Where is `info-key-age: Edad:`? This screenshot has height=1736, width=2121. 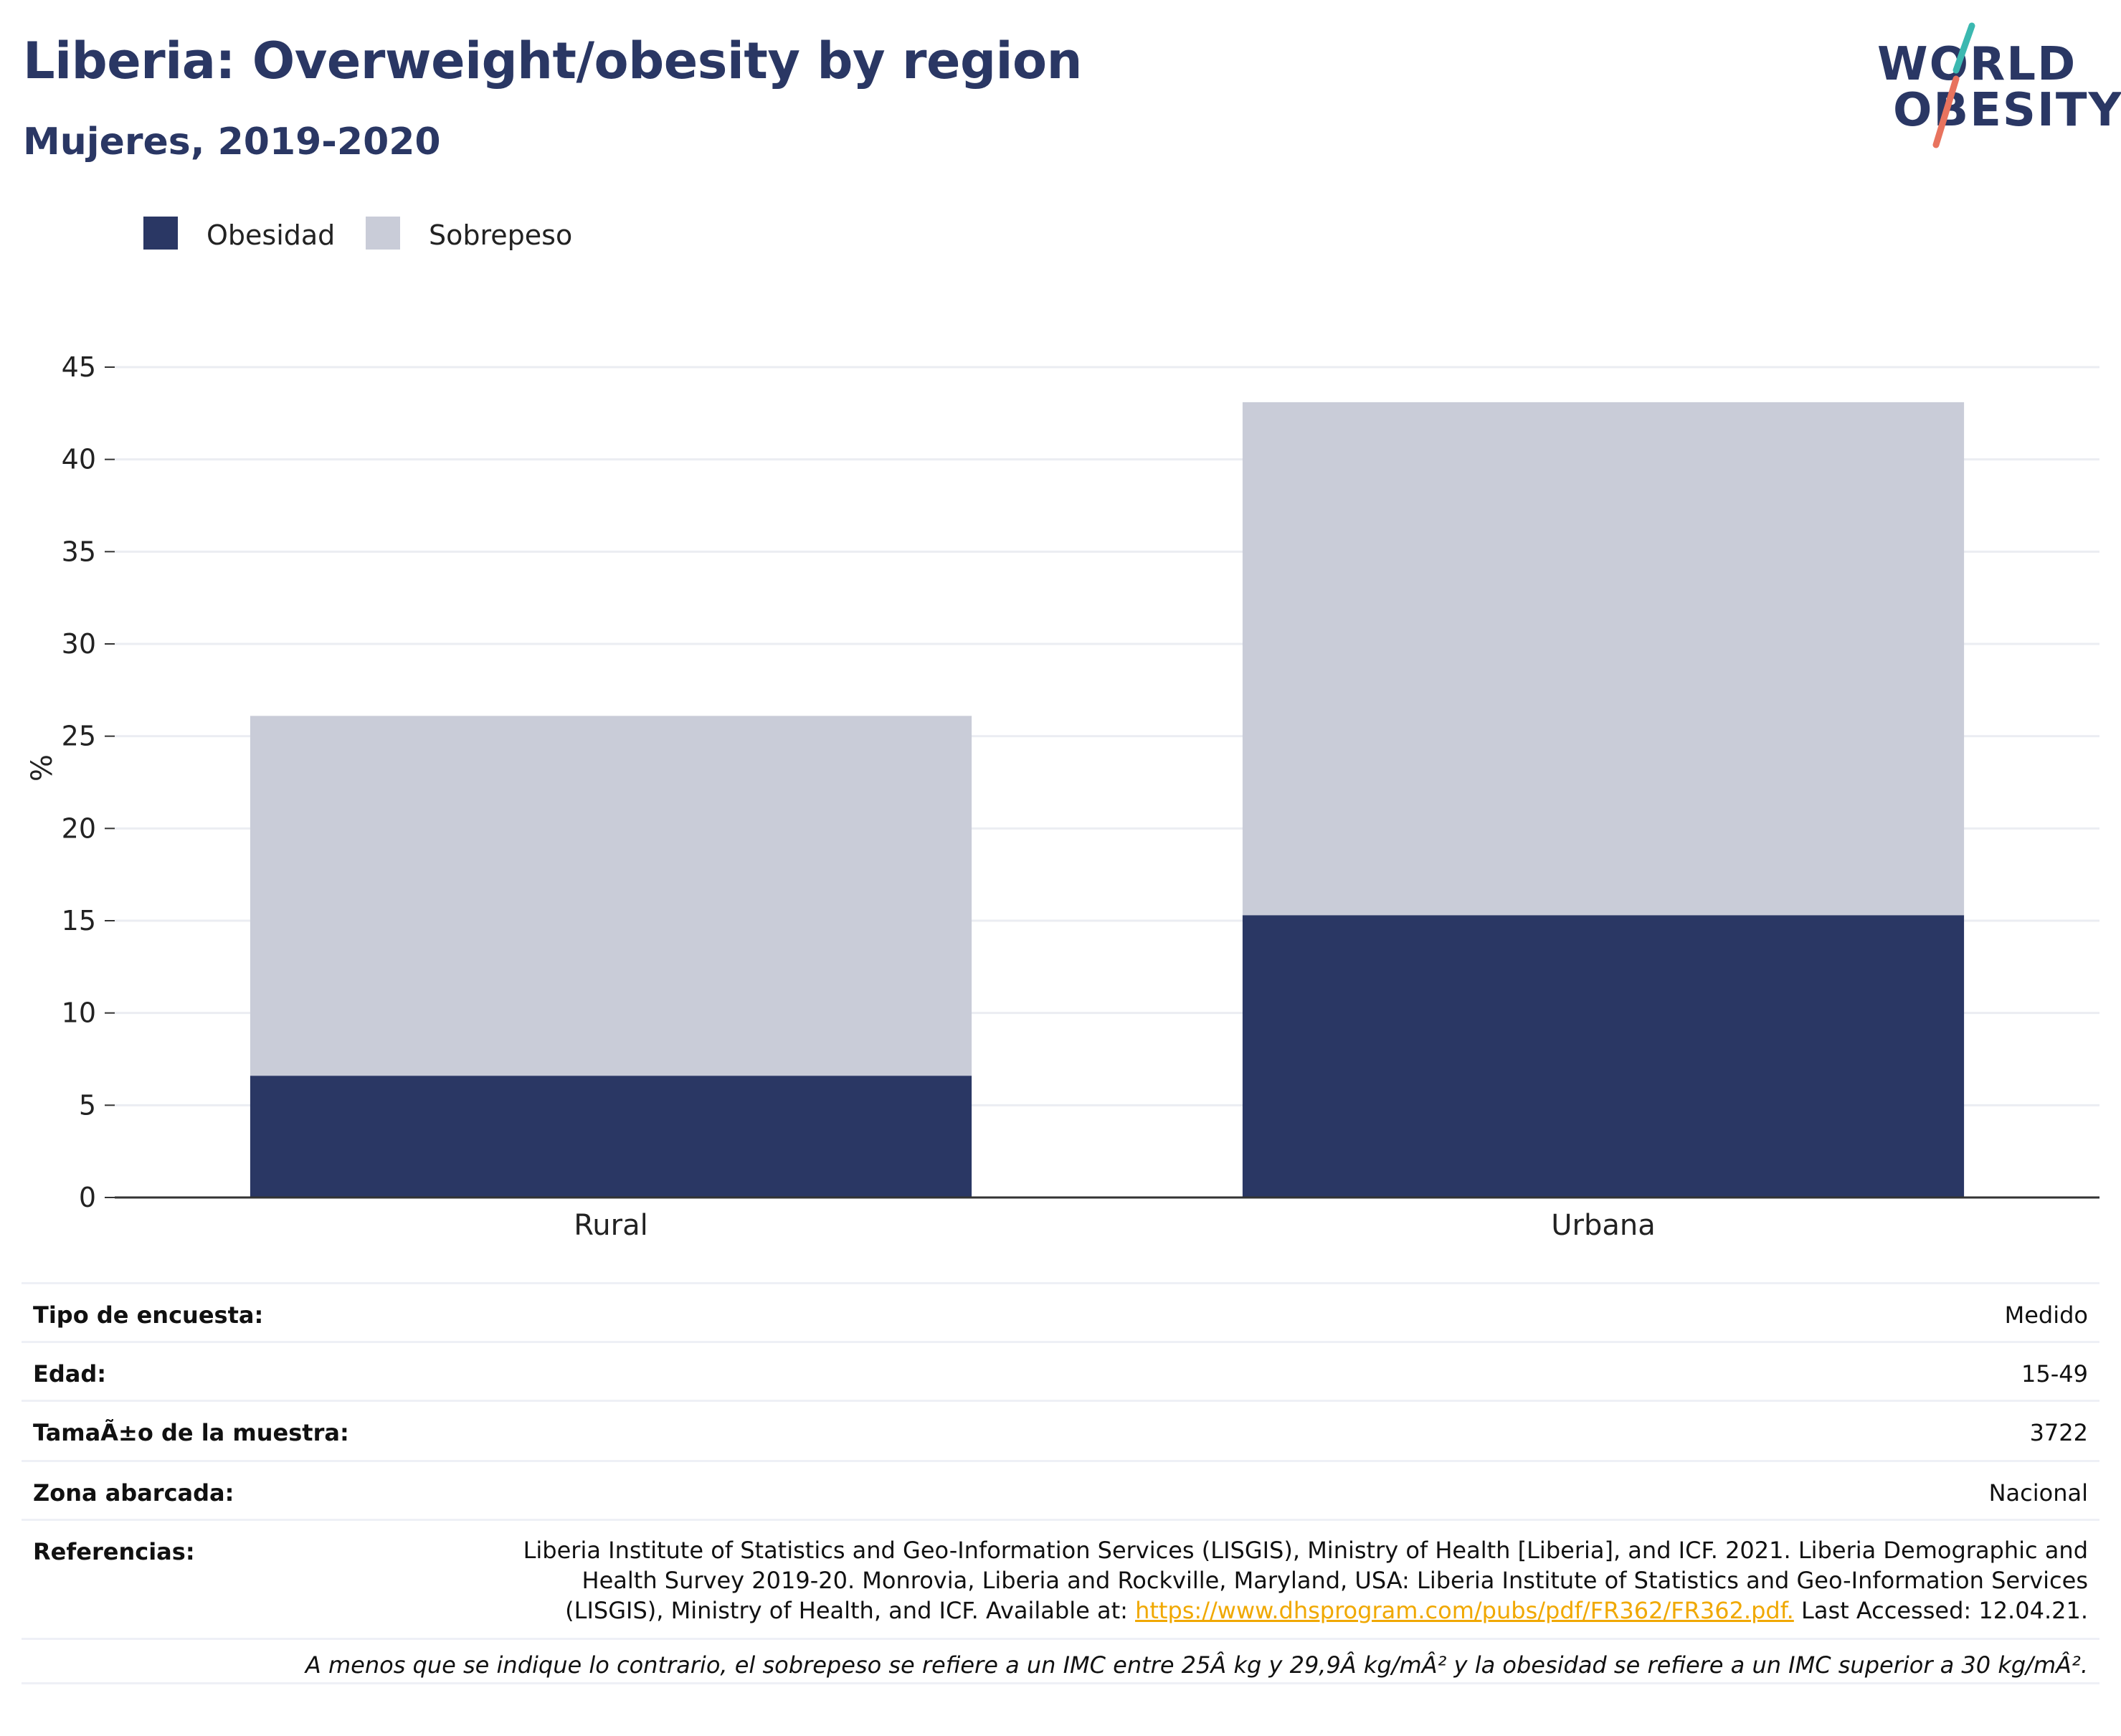
info-key-age: Edad: is located at coordinates (70, 1374).